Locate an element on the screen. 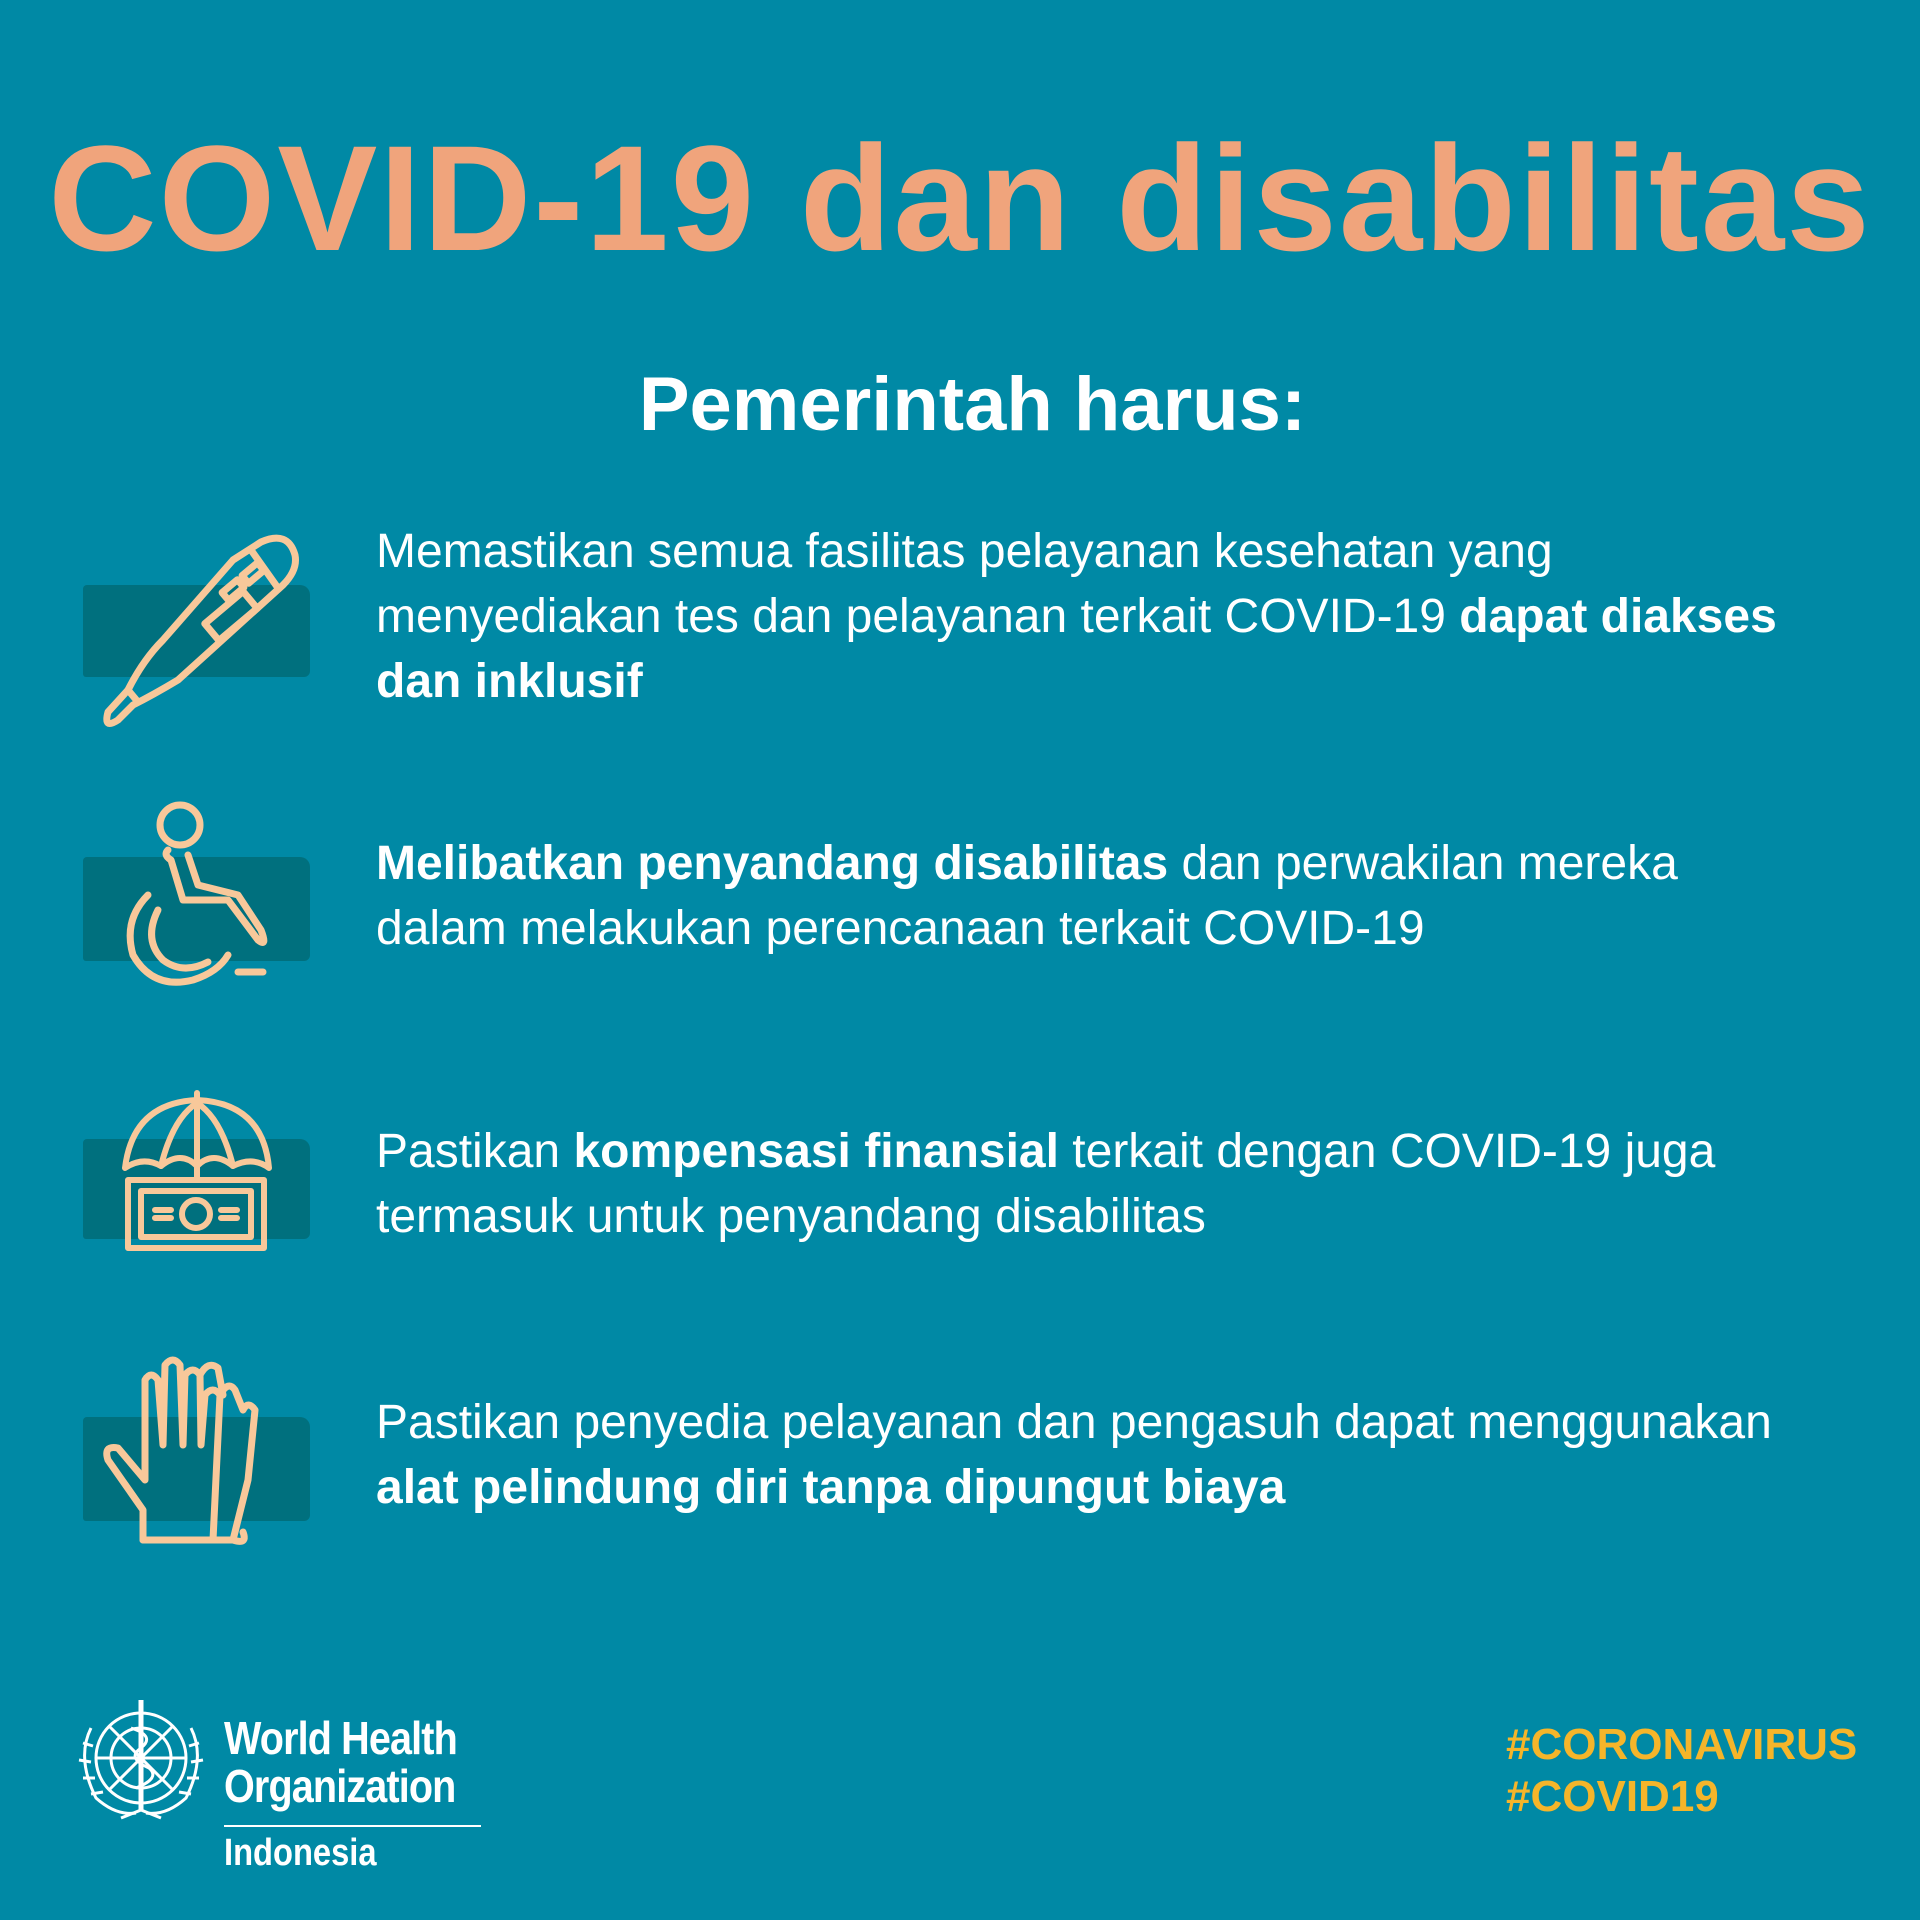  hashtag-coronavirus: #CORONAVIRUS is located at coordinates (1682, 1744).